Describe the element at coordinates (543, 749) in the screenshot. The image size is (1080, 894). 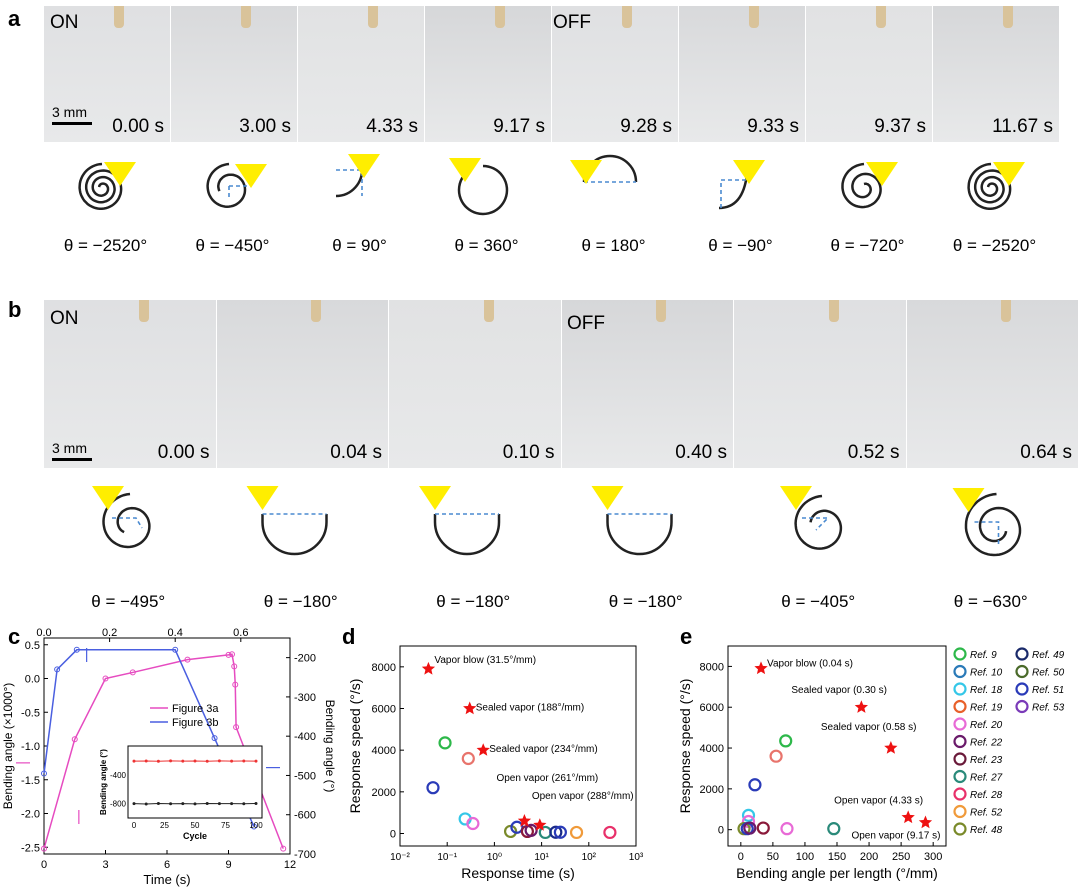
I see `star-annotation: Sealed vapor (234°/mm)` at that location.